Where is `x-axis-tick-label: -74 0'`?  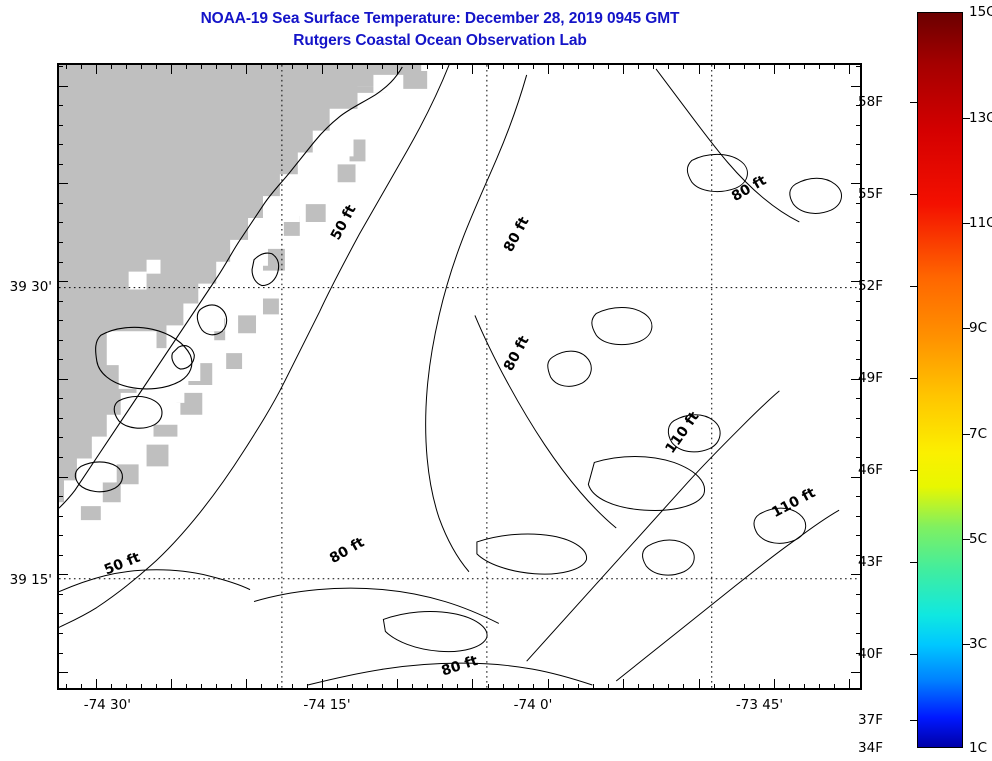
x-axis-tick-label: -74 0' is located at coordinates (533, 705).